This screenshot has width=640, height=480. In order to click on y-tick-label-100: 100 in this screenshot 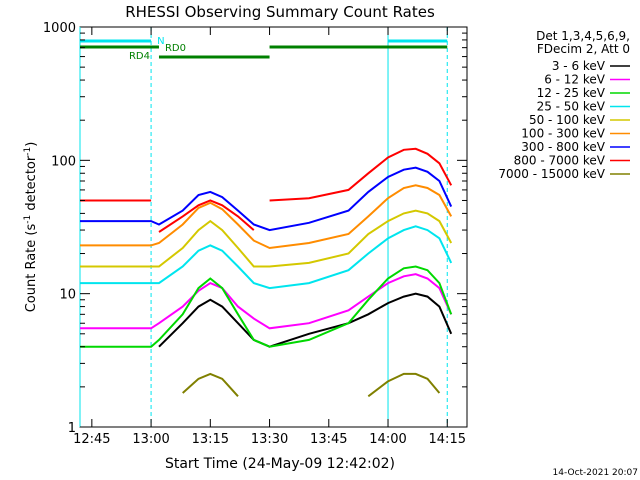, I will do `click(63, 161)`.